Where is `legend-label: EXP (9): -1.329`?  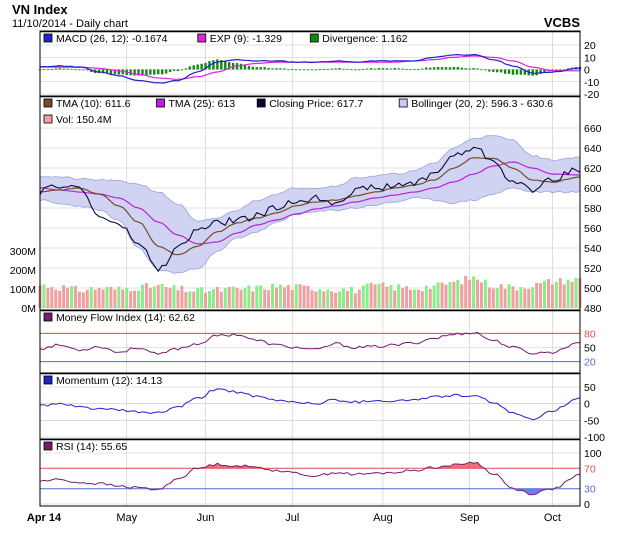
legend-label: EXP (9): -1.329 is located at coordinates (246, 39).